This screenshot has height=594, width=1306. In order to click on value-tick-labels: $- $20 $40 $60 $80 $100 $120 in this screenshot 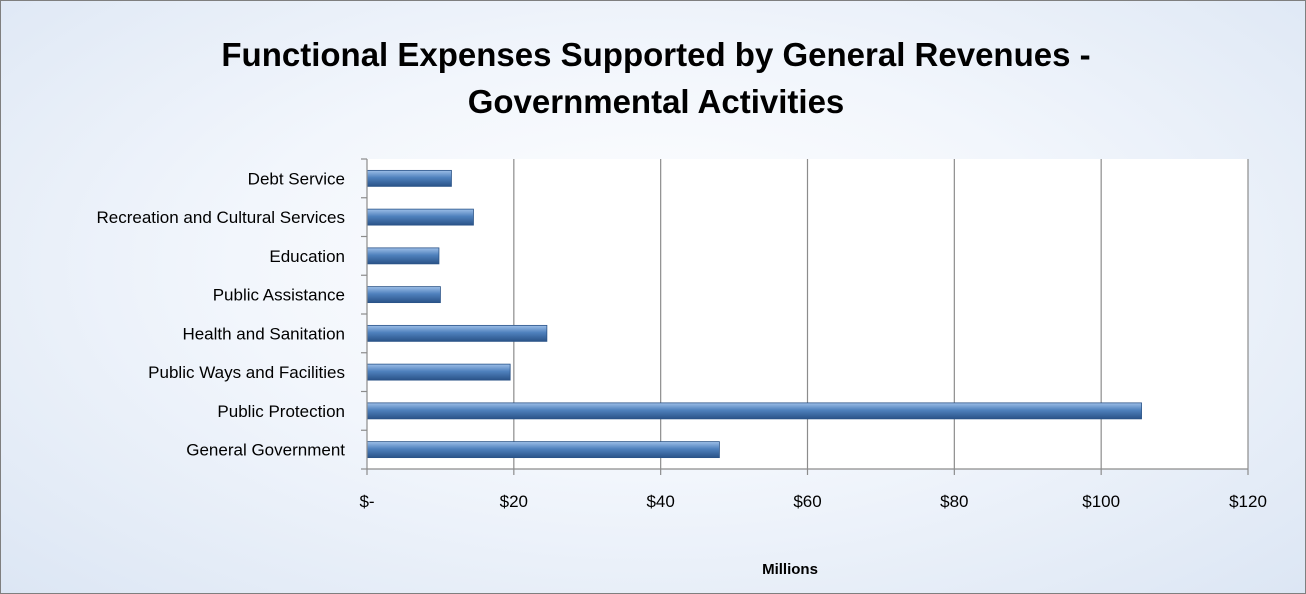, I will do `click(812, 501)`.